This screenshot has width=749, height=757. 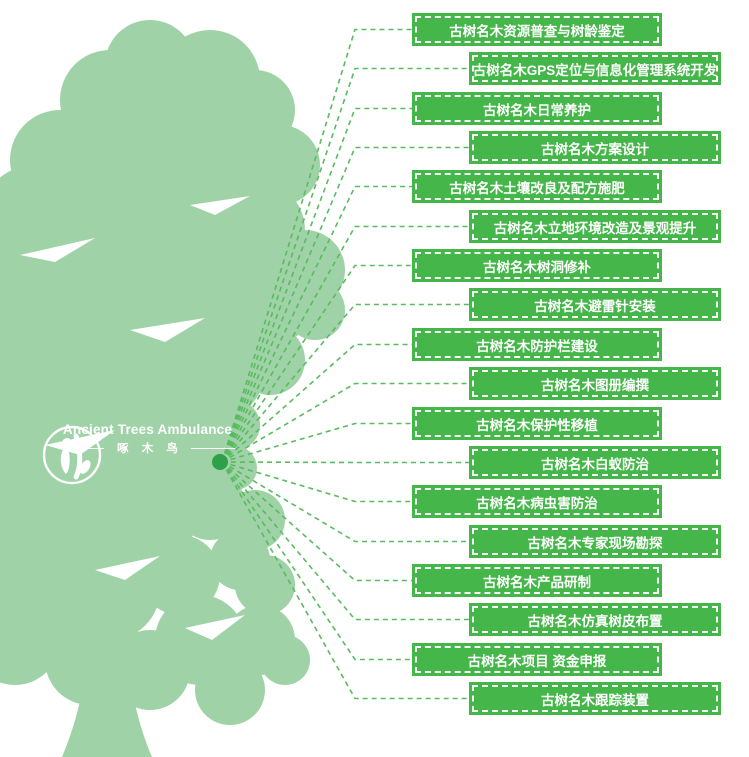 What do you see at coordinates (537, 580) in the screenshot?
I see `service-box-15: 古树名木产品研制` at bounding box center [537, 580].